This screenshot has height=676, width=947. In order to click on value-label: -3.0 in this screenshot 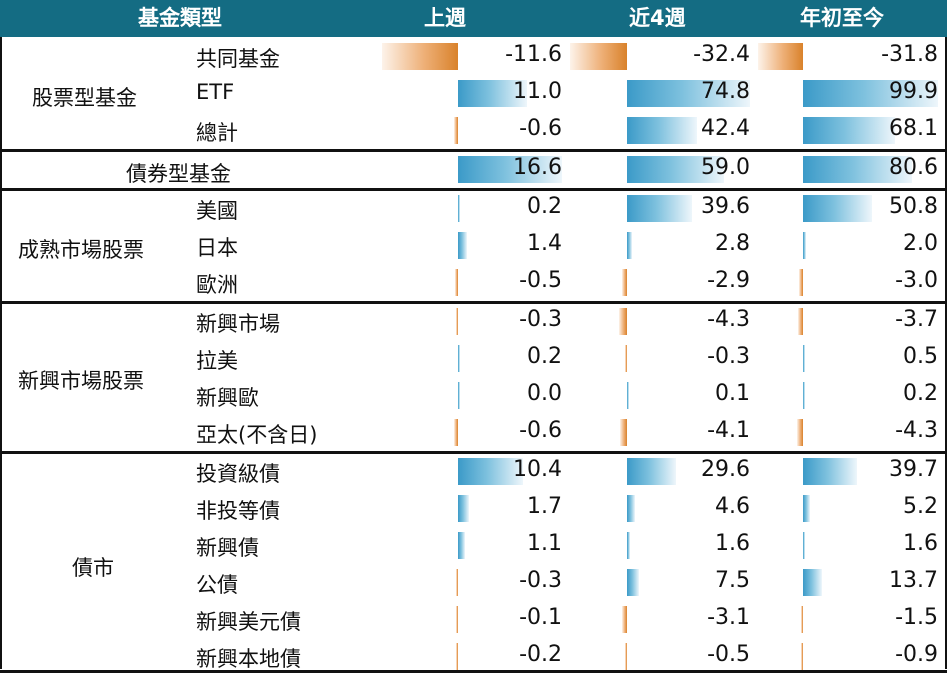, I will do `click(916, 280)`.